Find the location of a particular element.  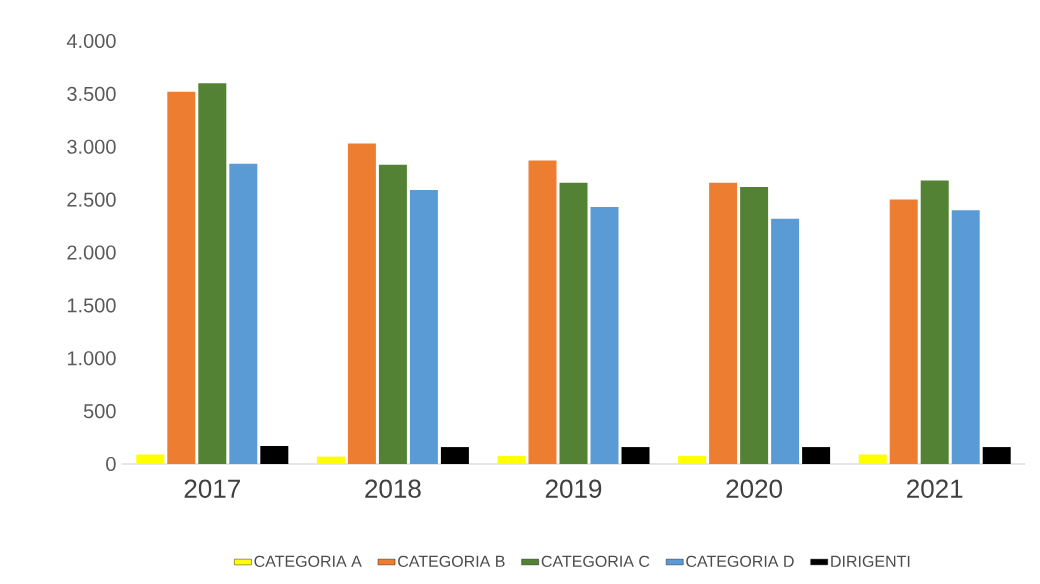

legend-label: DIRIGENTI is located at coordinates (870, 561).